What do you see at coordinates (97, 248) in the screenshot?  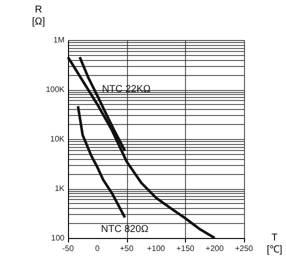 I see `x-tick-label: 0` at bounding box center [97, 248].